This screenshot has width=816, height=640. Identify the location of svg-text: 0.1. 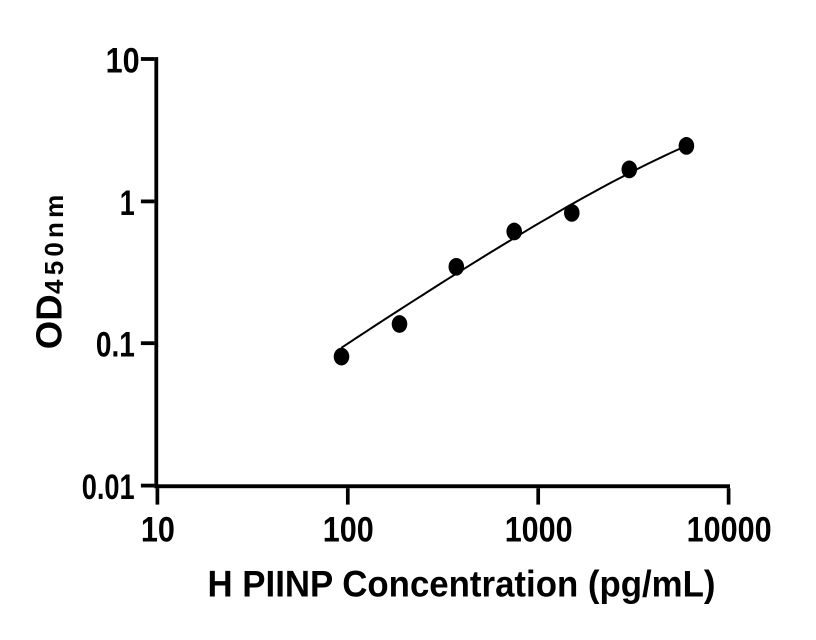
(115, 345).